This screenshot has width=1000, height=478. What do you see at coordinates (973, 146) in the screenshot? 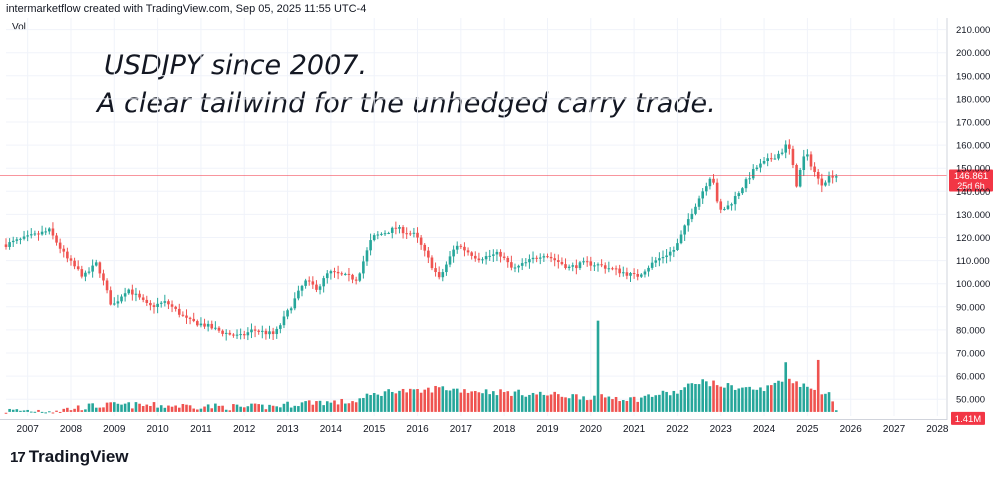
I see `price-tick-label: 160.000` at bounding box center [973, 146].